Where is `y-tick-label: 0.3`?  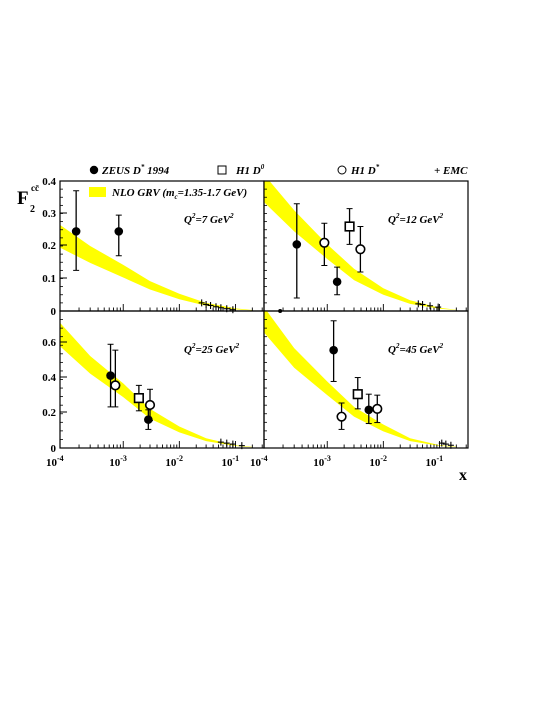 y-tick-label: 0.3 is located at coordinates (49, 214).